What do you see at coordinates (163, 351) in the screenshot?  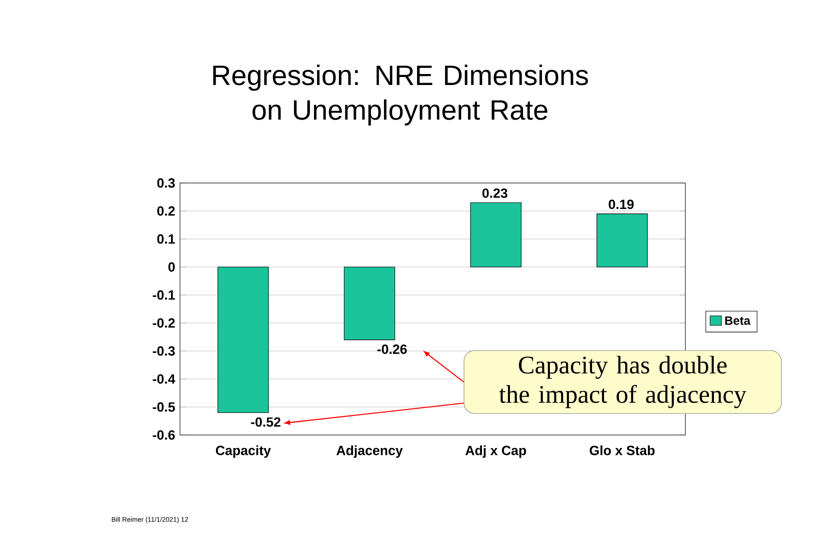 I see `y-tick-label: -0.3` at bounding box center [163, 351].